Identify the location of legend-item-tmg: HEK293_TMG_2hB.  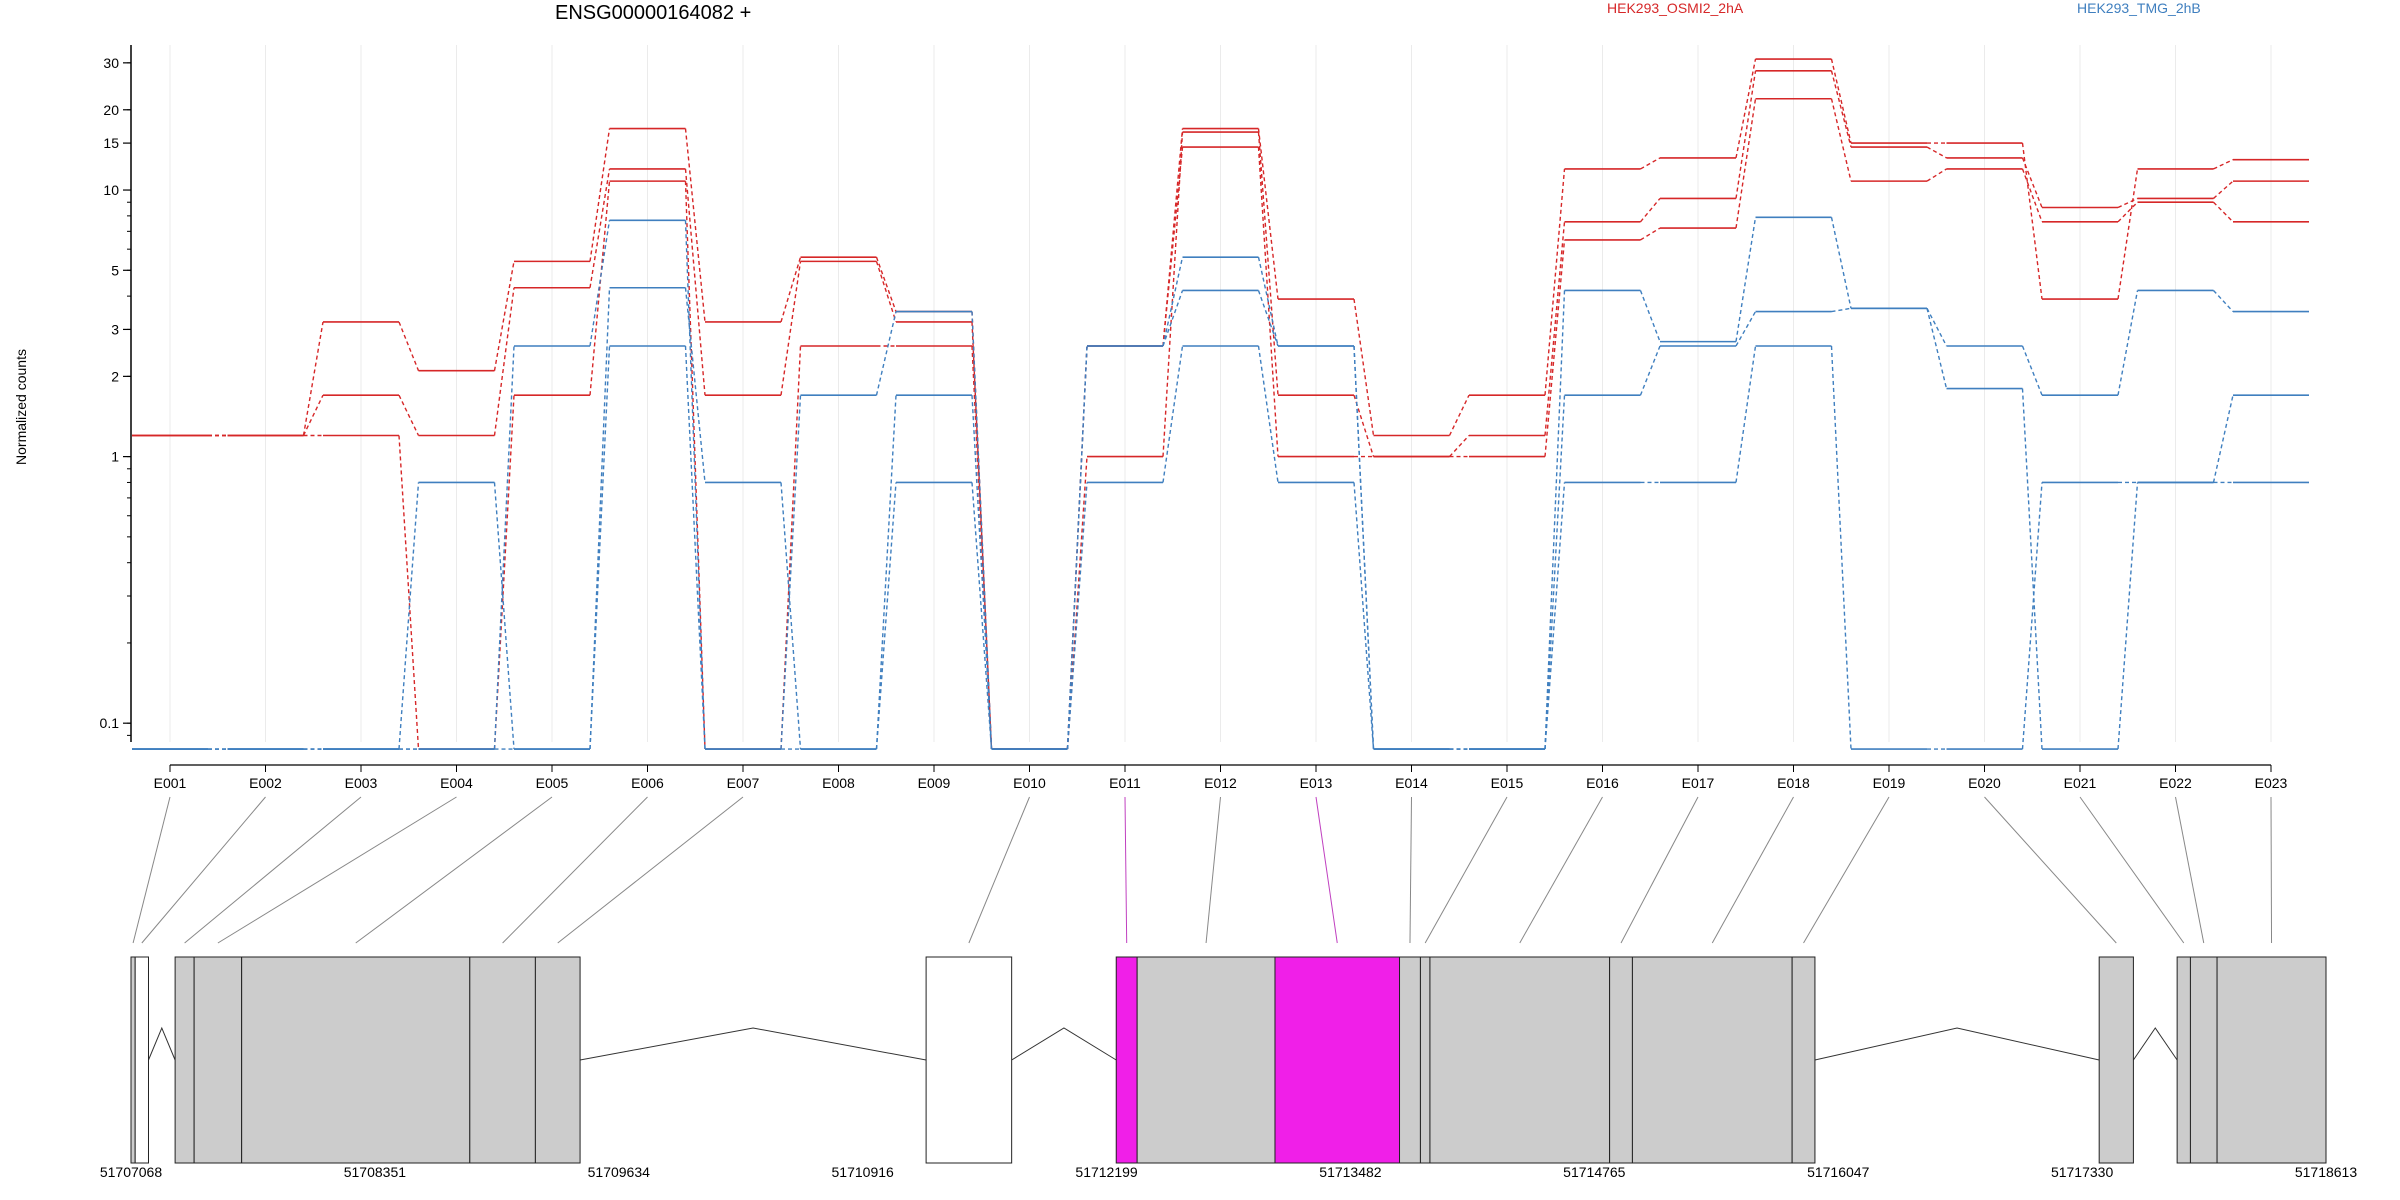
(2139, 8).